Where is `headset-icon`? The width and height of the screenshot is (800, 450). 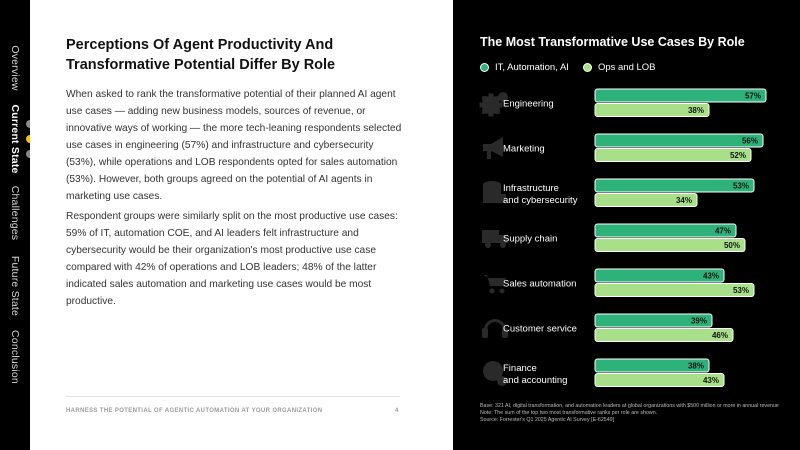 headset-icon is located at coordinates (495, 328).